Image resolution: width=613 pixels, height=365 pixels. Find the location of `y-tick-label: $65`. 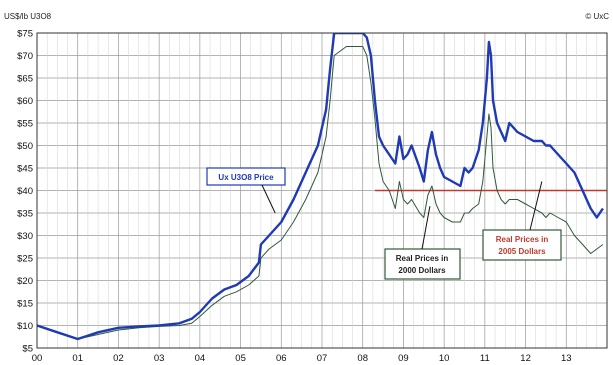

y-tick-label: $65 is located at coordinates (25, 79).